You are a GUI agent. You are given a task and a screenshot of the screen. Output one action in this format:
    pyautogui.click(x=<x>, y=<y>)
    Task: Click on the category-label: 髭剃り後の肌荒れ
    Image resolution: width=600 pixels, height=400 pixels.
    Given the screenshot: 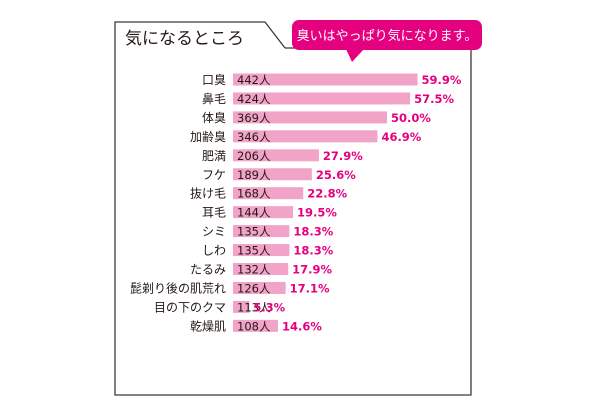 What is the action you would take?
    pyautogui.click(x=178, y=288)
    